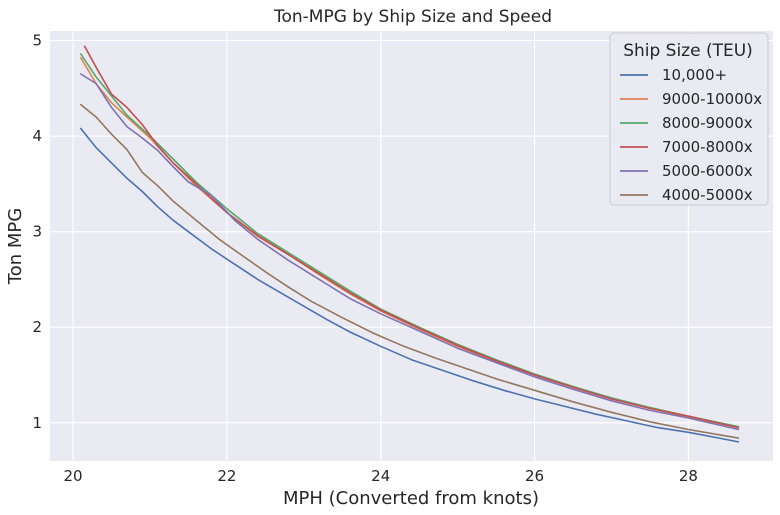 The width and height of the screenshot is (780, 515). I want to click on y-axis-title: Ton MPG, so click(15, 246).